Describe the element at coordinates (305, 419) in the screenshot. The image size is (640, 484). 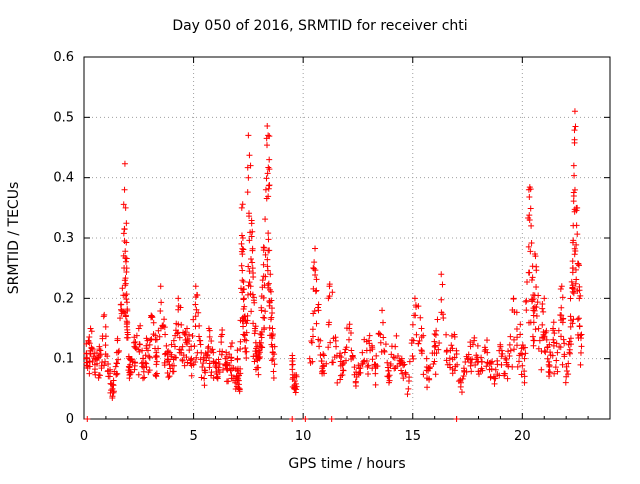
I see `data-point-zero` at that location.